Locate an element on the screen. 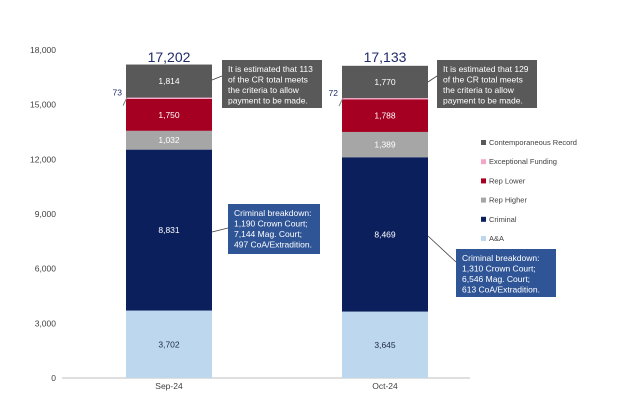 This screenshot has width=620, height=405. cr-callout-sep-text: of the CR total meets is located at coordinates (268, 80).